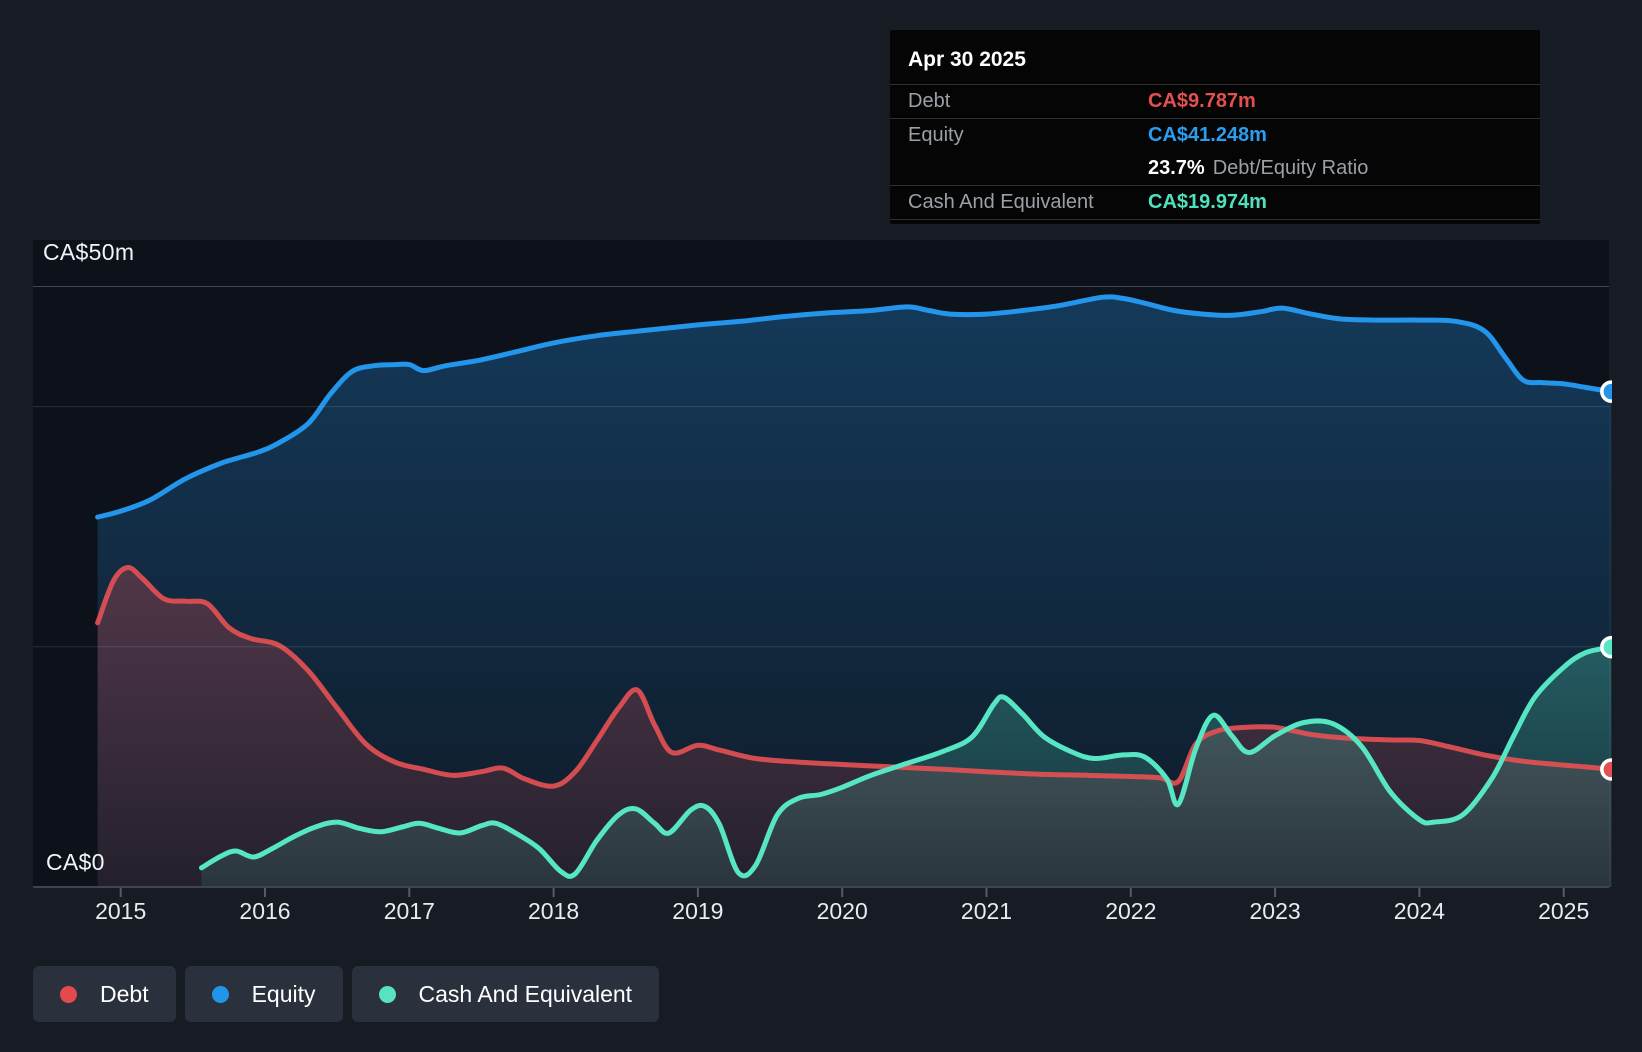  I want to click on x-axis-year-label: 2016, so click(265, 911).